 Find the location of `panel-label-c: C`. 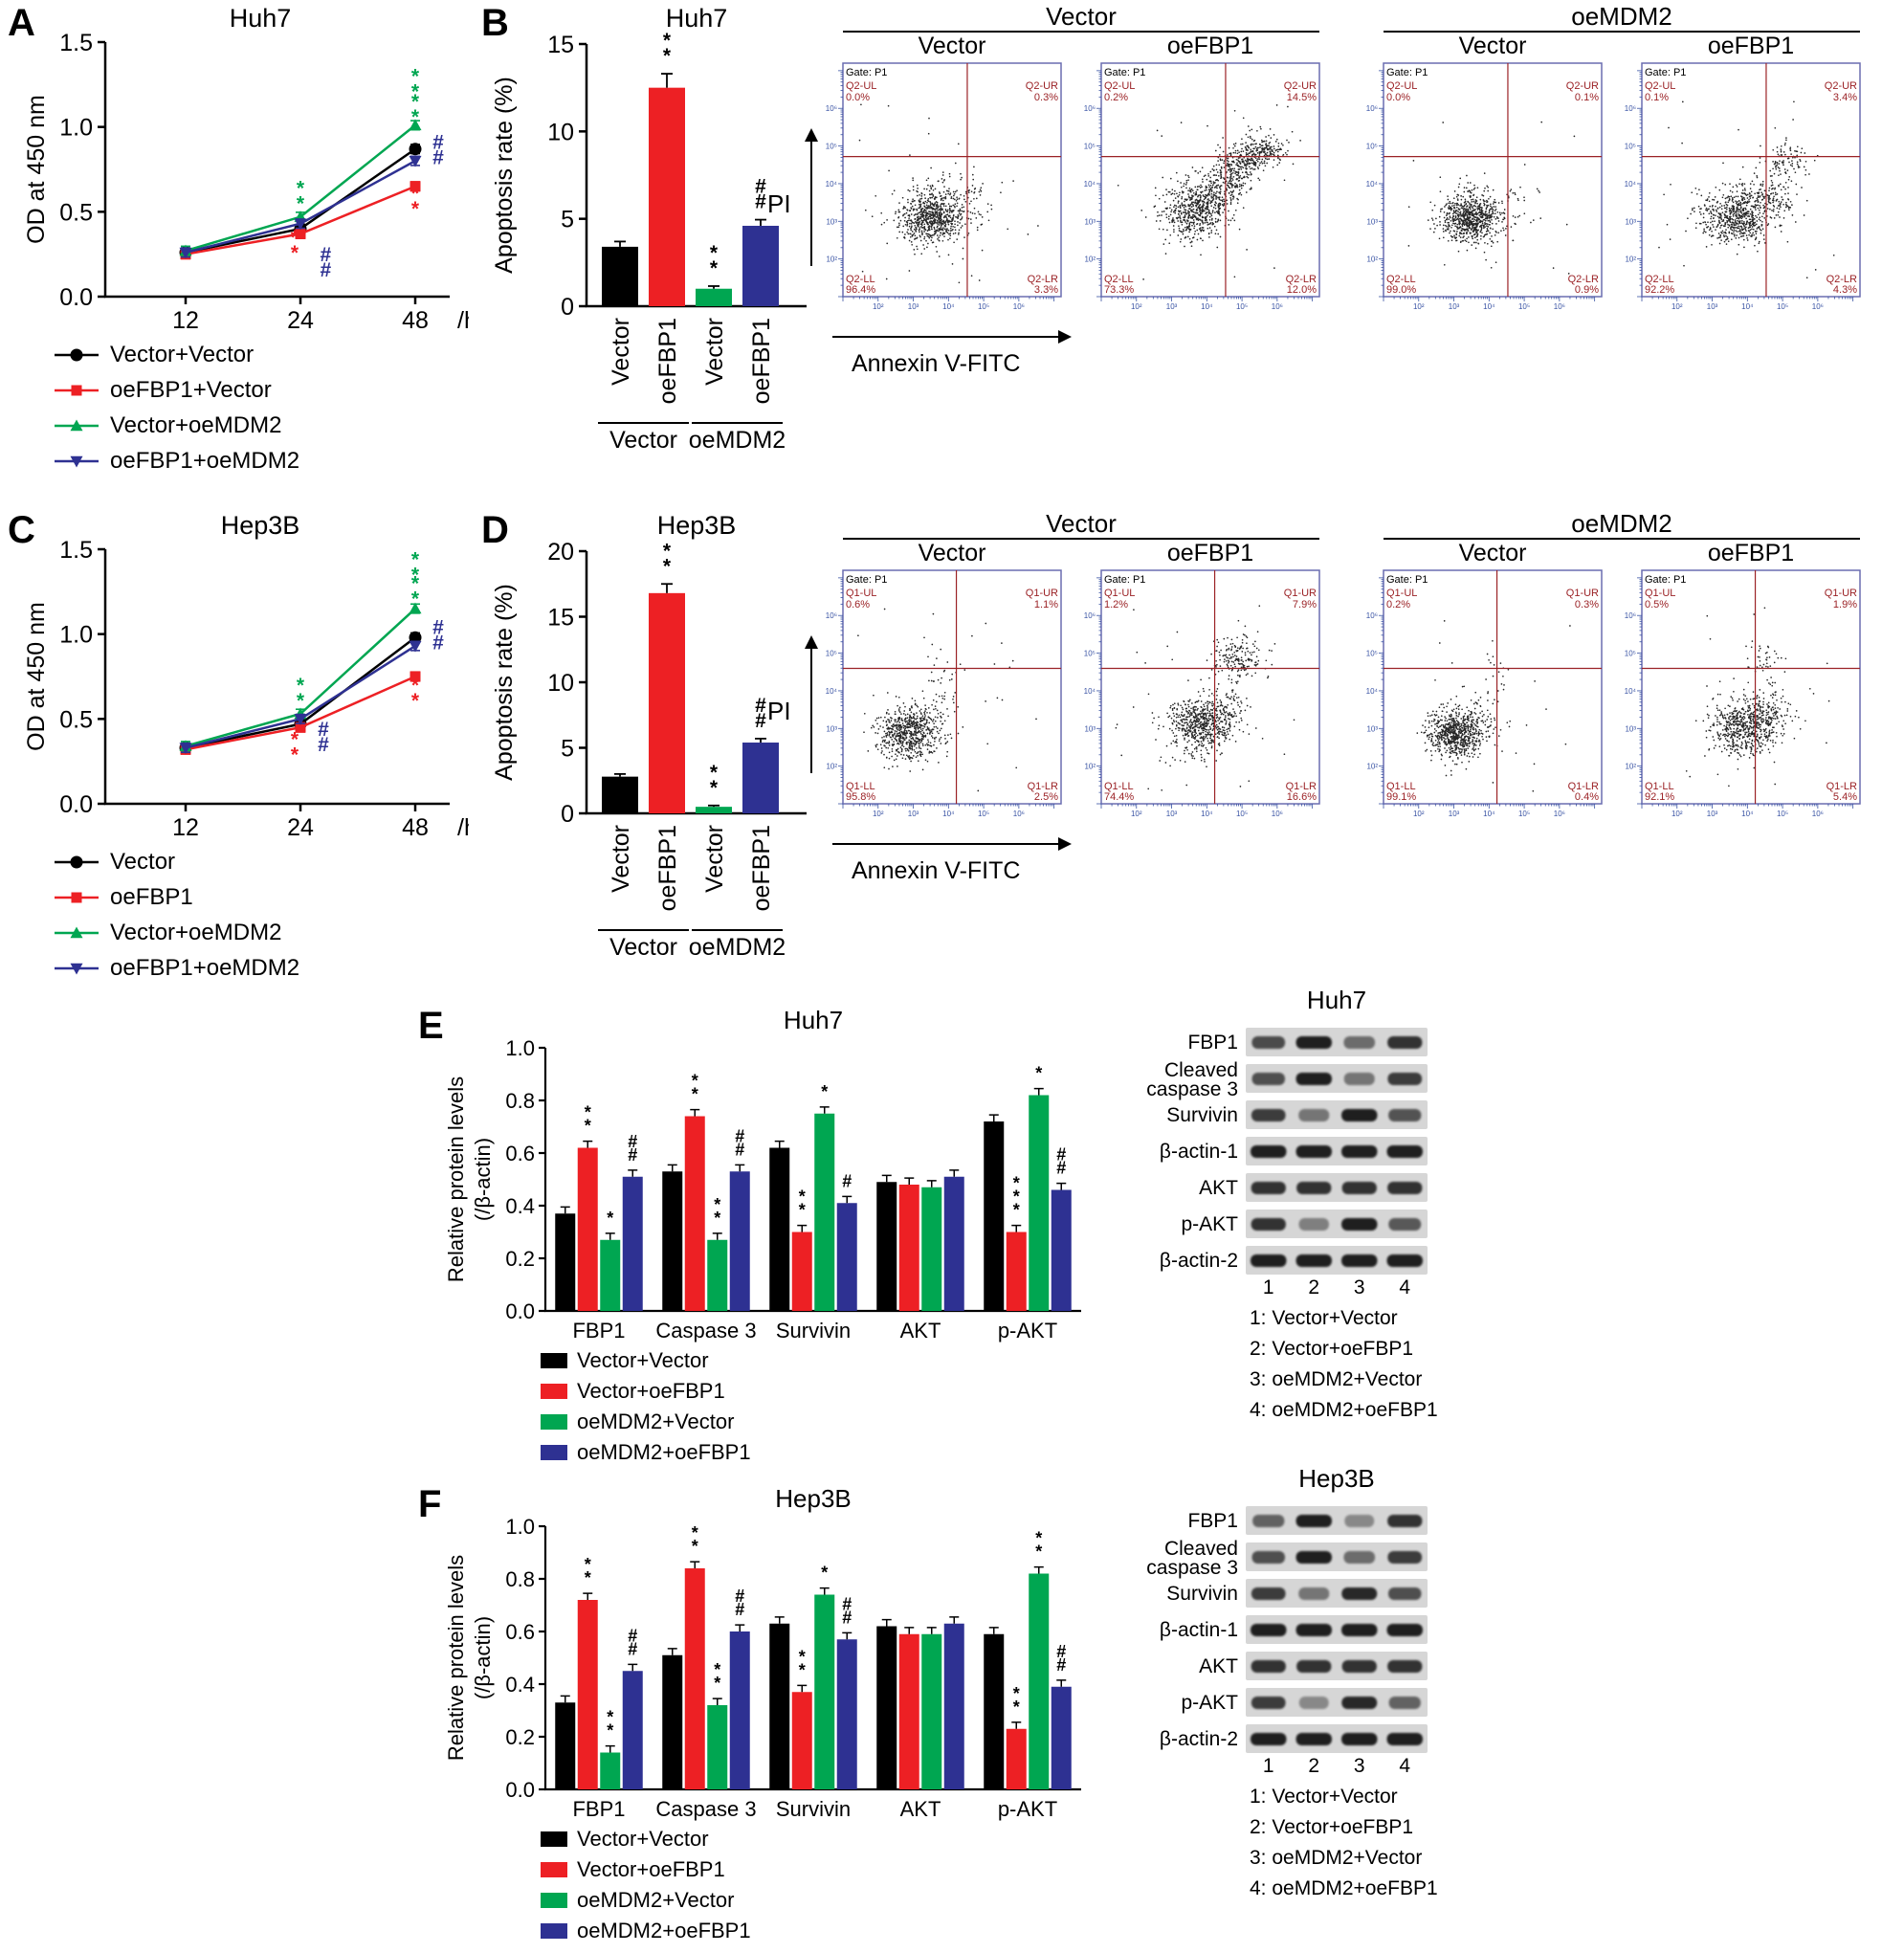

panel-label-c: C is located at coordinates (21, 530).